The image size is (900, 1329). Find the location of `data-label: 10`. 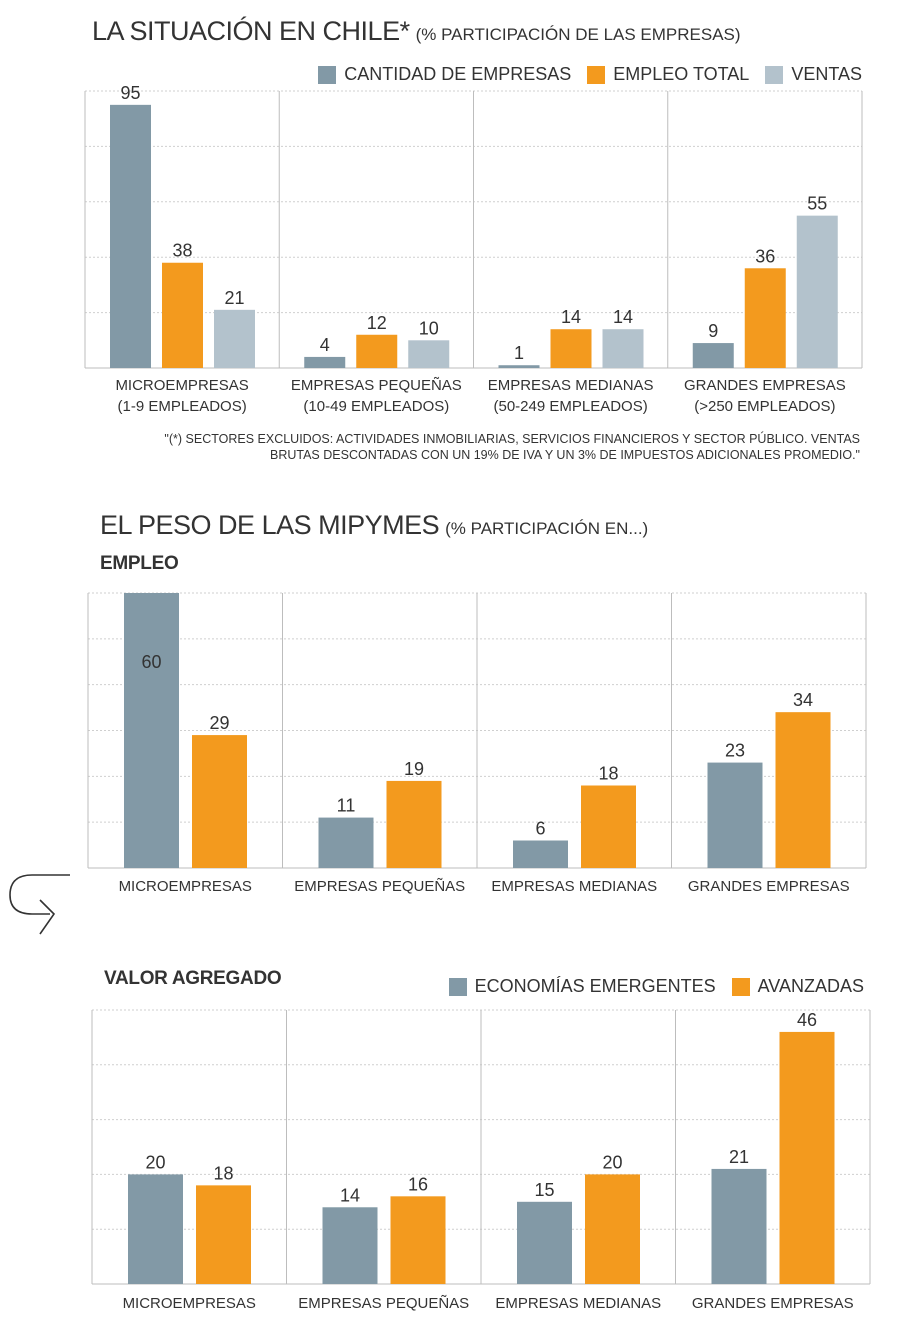

data-label: 10 is located at coordinates (429, 328).